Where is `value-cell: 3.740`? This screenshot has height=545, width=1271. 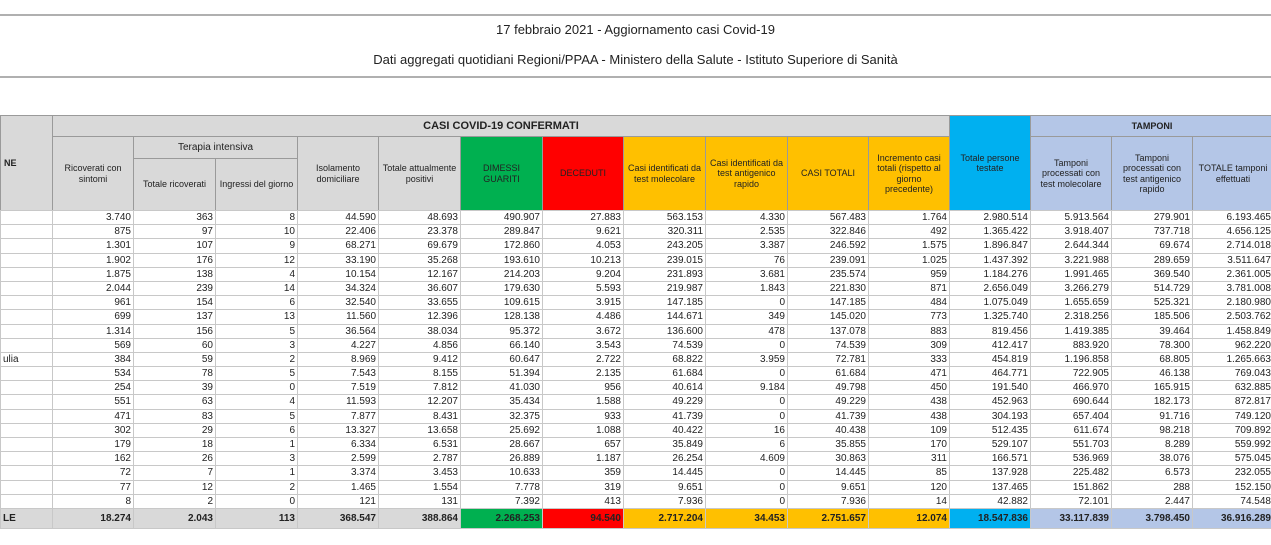 value-cell: 3.740 is located at coordinates (93, 217).